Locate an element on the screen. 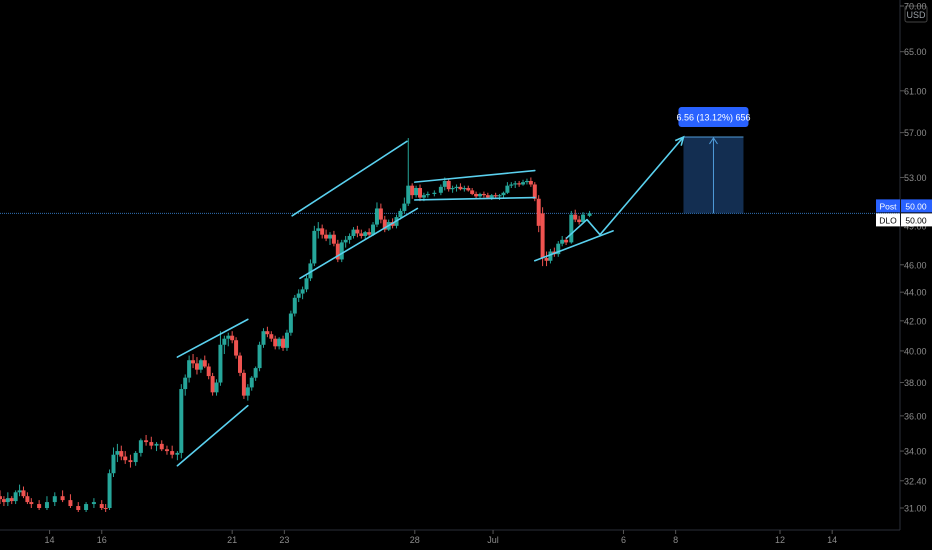 This screenshot has height=550, width=932. price-badge-name-box is located at coordinates (888, 220).